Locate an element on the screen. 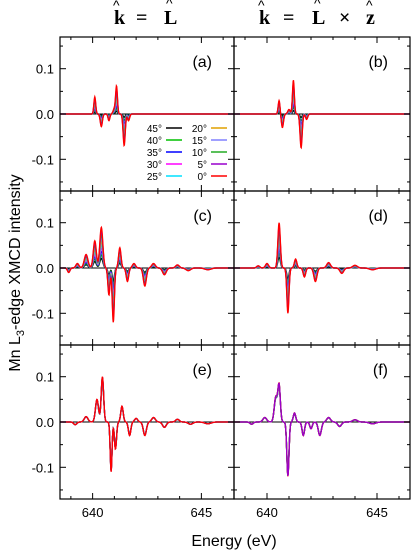 This screenshot has height=556, width=415. legend-label: 35° is located at coordinates (154, 153).